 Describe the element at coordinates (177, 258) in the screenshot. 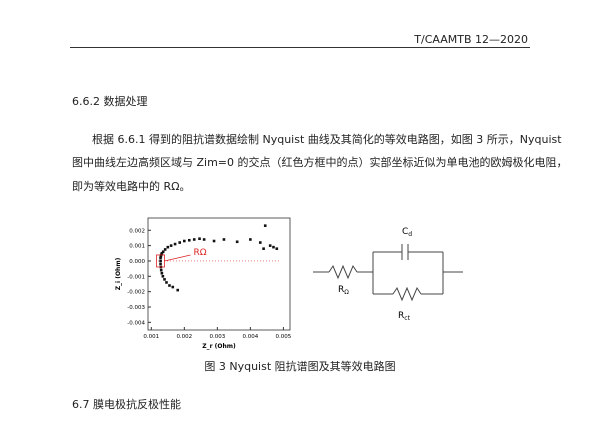

I see `annotation-arrow` at that location.